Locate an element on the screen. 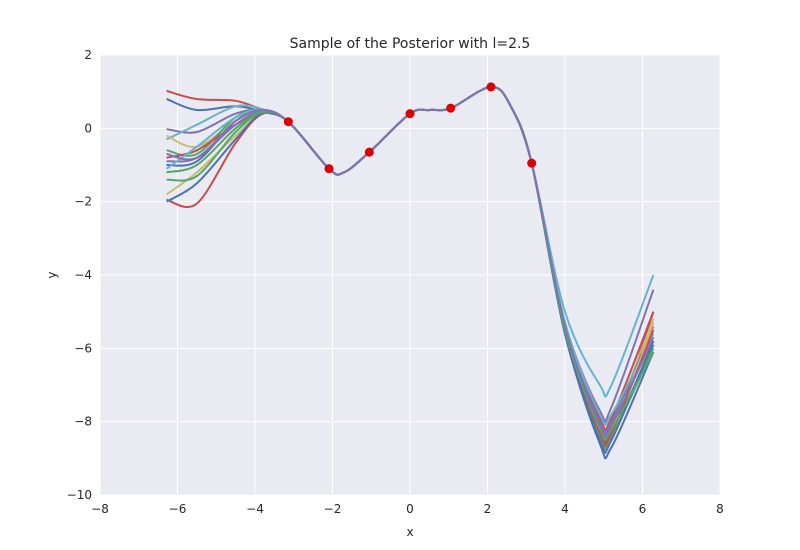 The width and height of the screenshot is (800, 550). y-tick-label: −8 is located at coordinates (83, 422).